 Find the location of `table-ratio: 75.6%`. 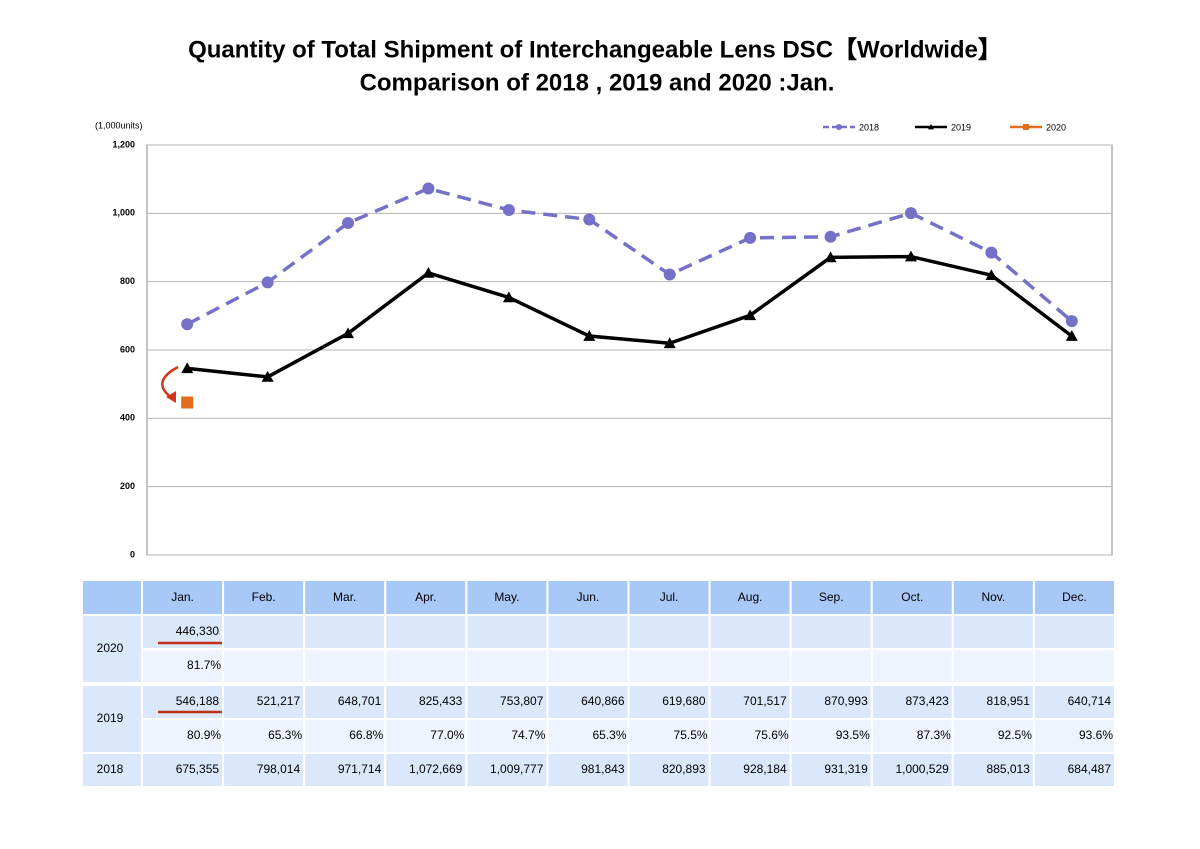

table-ratio: 75.6% is located at coordinates (772, 735).